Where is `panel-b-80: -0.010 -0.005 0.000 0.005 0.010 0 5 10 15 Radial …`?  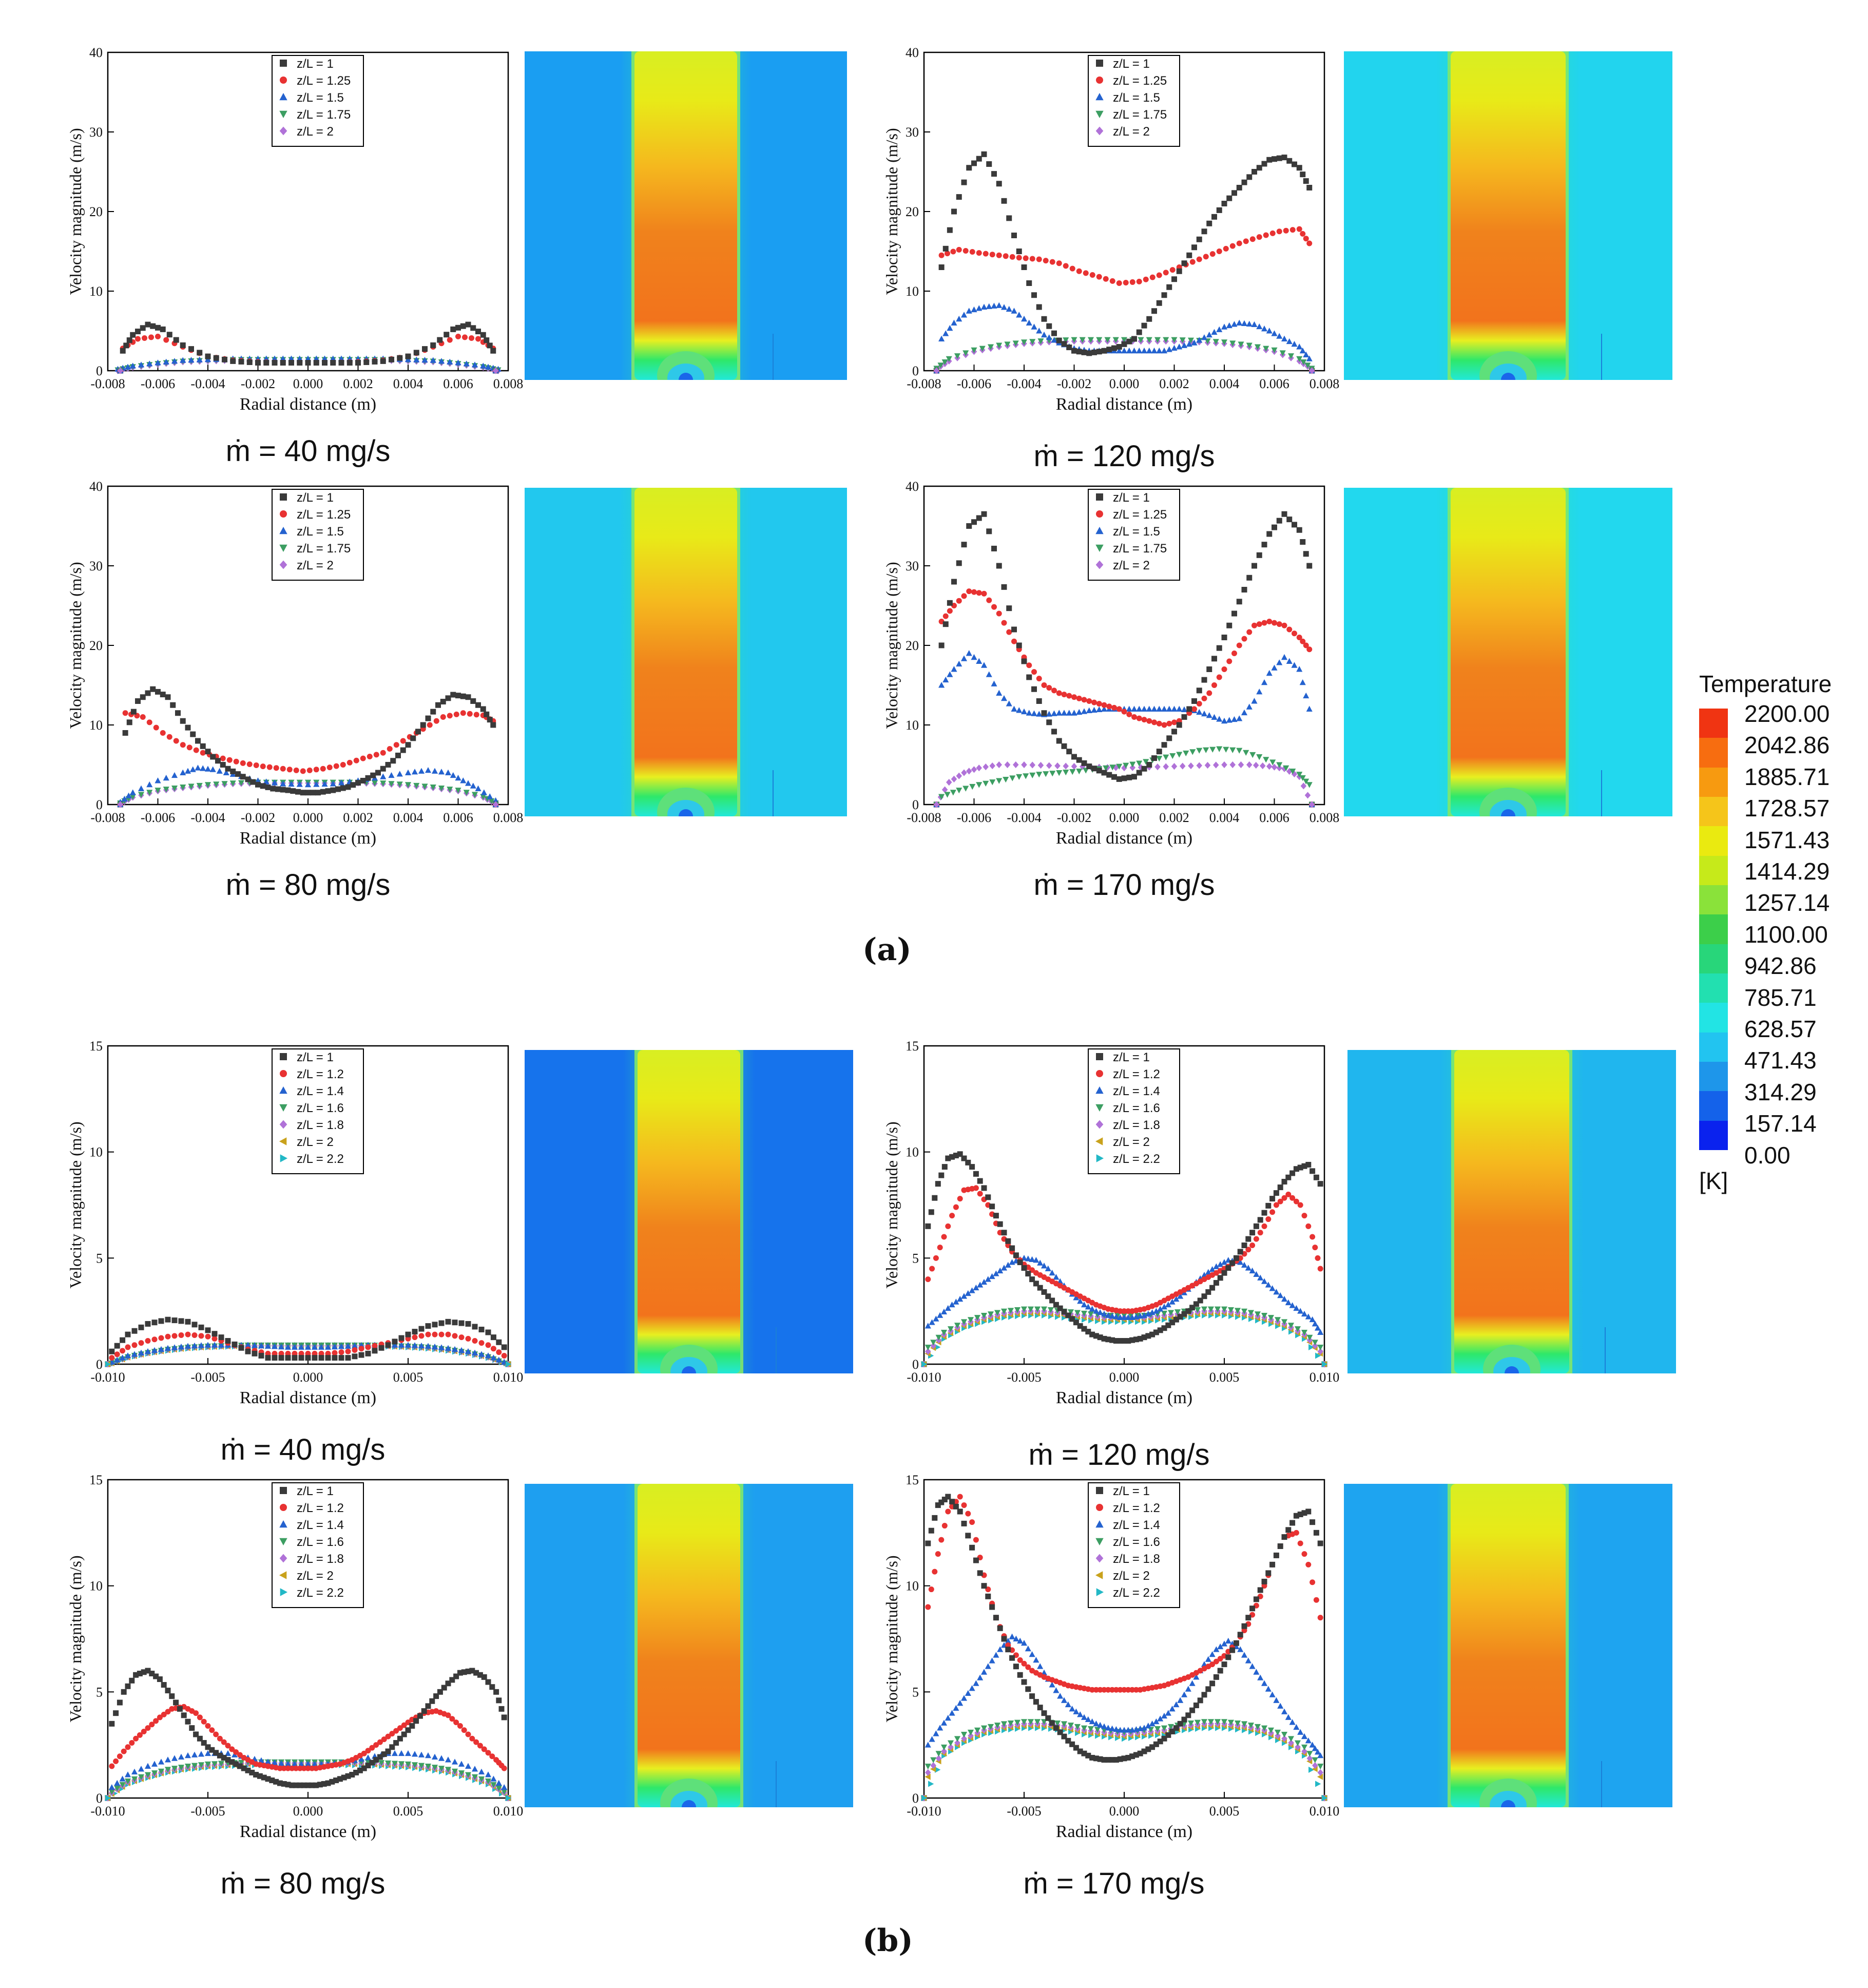 panel-b-80: -0.010 -0.005 0.000 0.005 0.010 0 5 10 15 Radial … is located at coordinates (295, 1684).